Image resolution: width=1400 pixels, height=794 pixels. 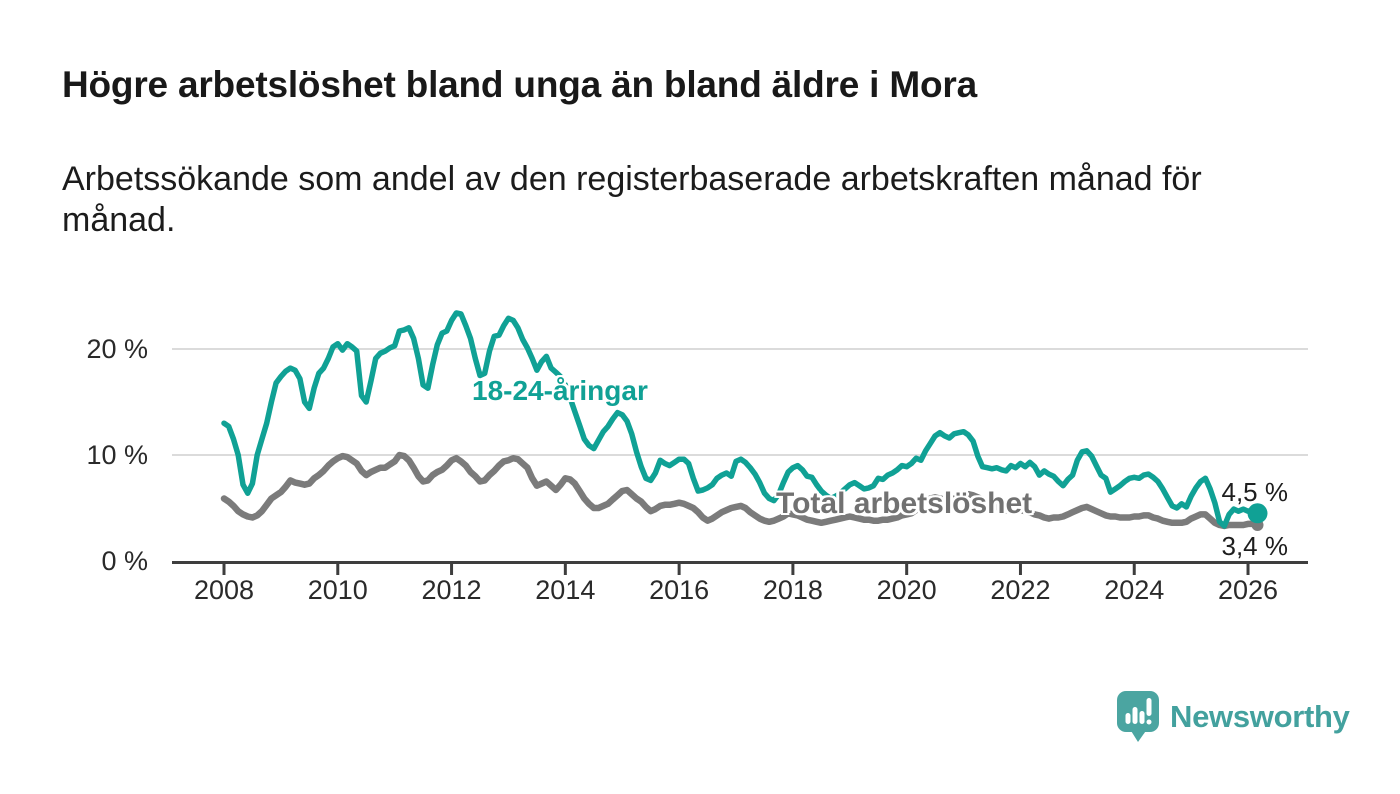 I want to click on series-label-total: Total arbetslöshet, so click(x=904, y=503).